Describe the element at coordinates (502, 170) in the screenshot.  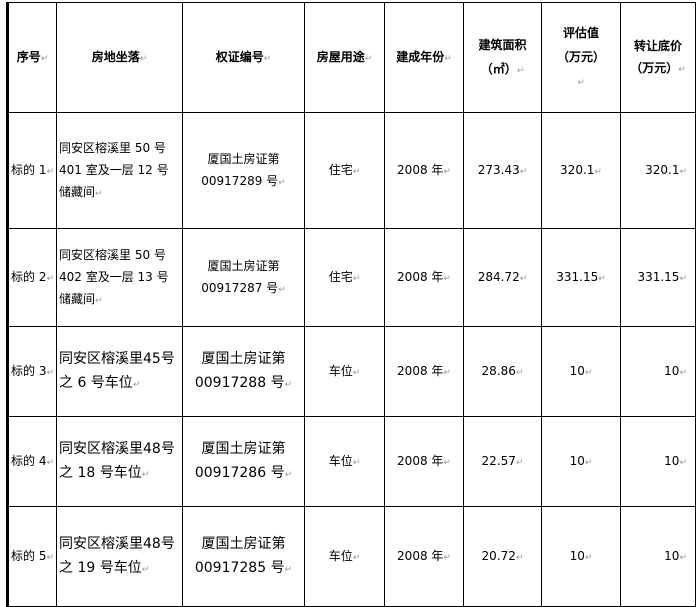
I see `cell-area: 273.43` at that location.